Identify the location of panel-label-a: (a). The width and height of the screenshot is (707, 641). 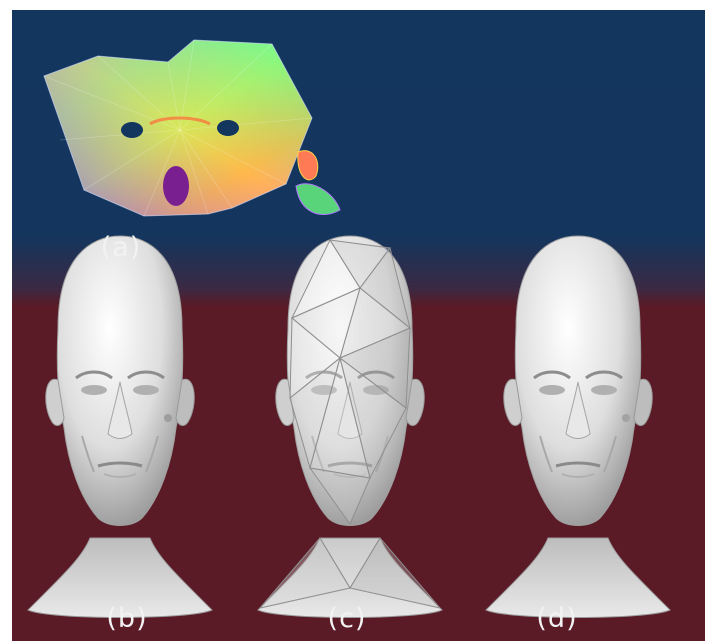
(121, 247).